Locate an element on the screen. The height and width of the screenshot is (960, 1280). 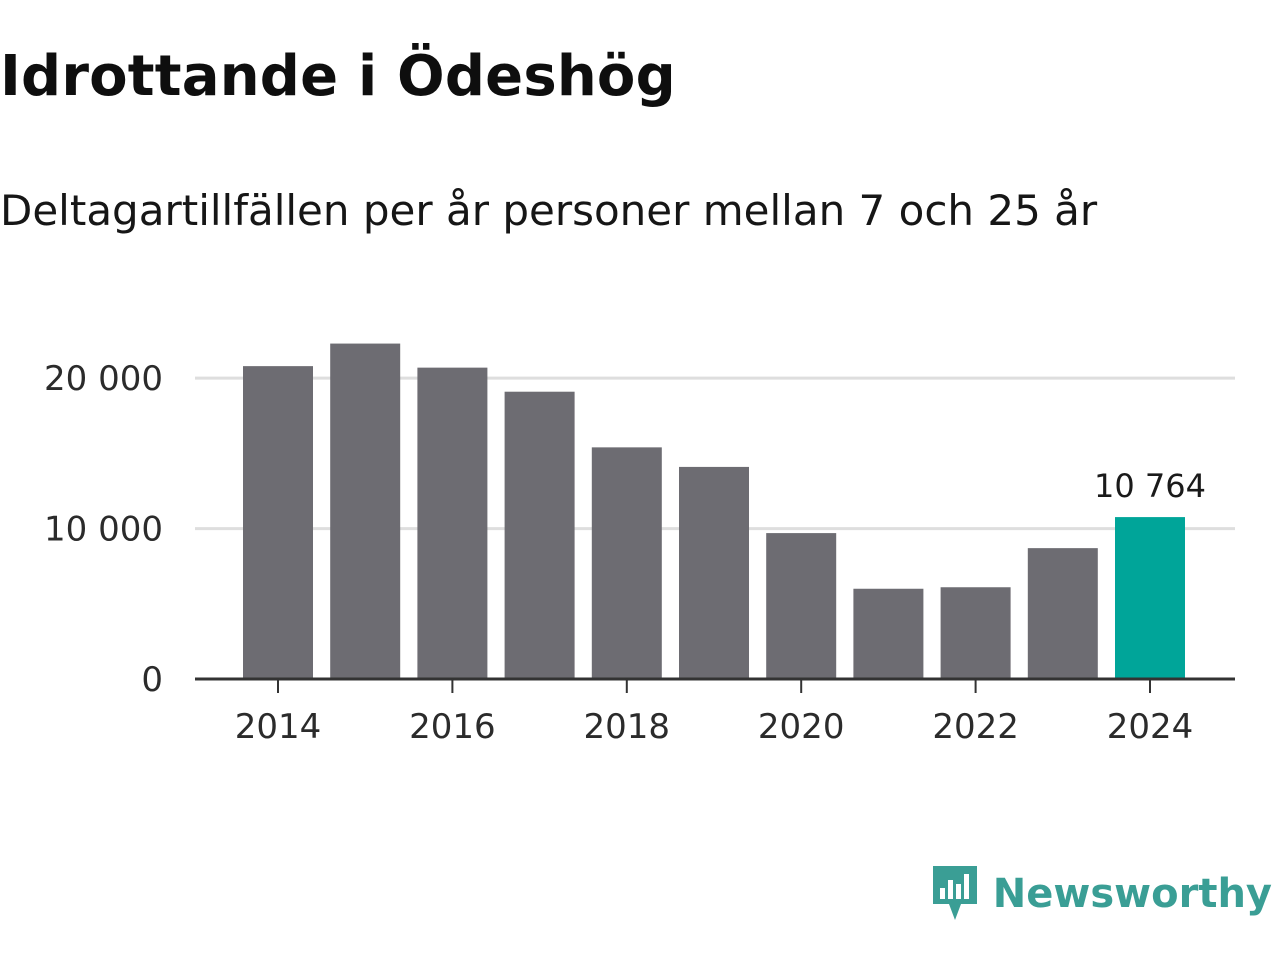
brand-logo: Newsworthy is located at coordinates (1100, 894).